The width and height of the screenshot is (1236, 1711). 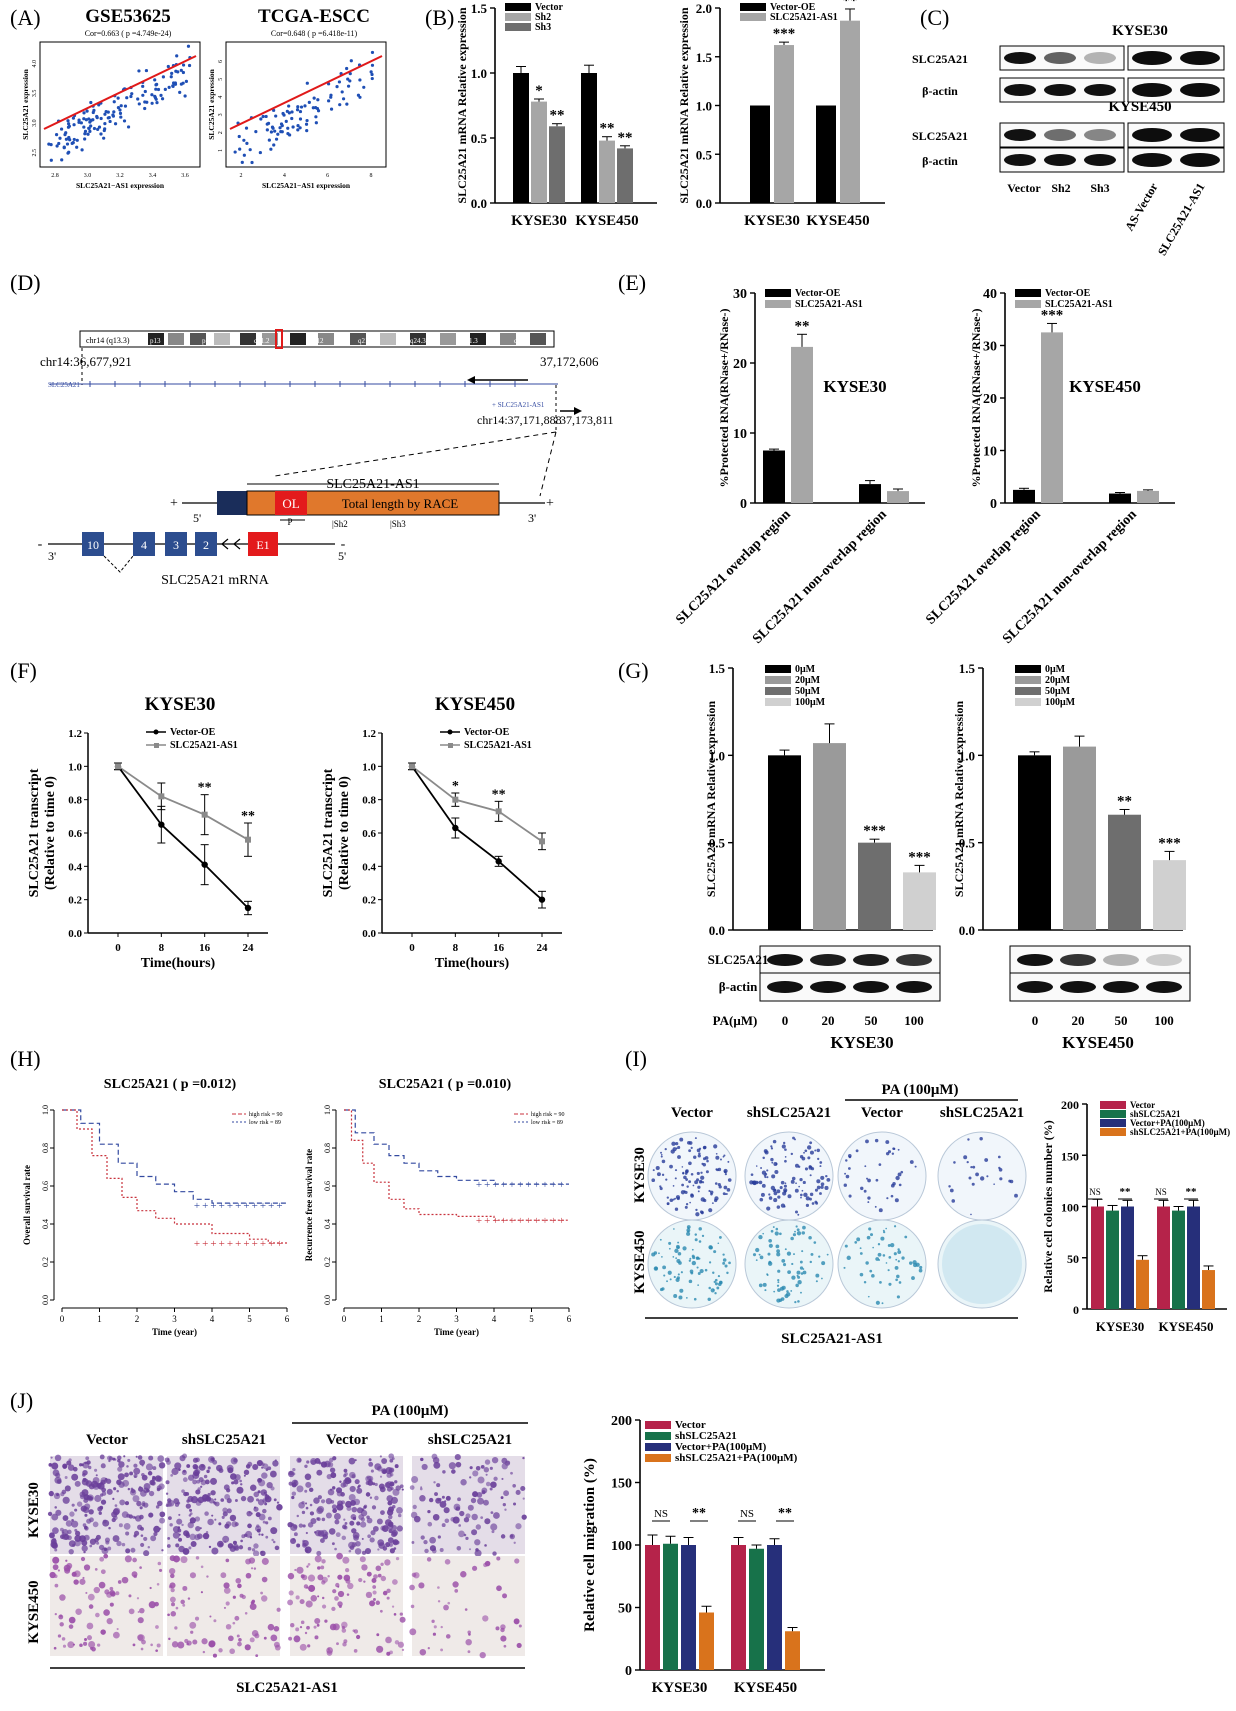 What do you see at coordinates (1070, 1208) in the screenshot?
I see `y-tick-label: 100` at bounding box center [1070, 1208].